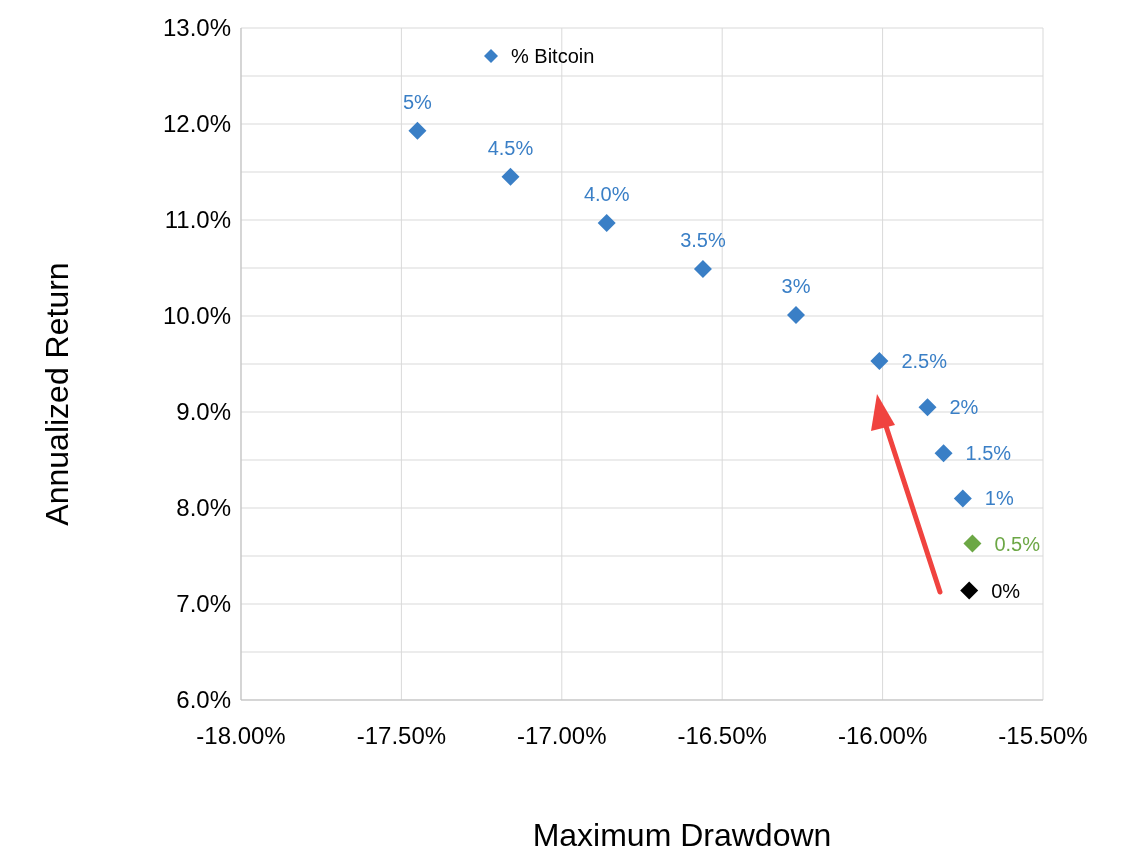  What do you see at coordinates (988, 453) in the screenshot?
I see `annotation: 1.5%` at bounding box center [988, 453].